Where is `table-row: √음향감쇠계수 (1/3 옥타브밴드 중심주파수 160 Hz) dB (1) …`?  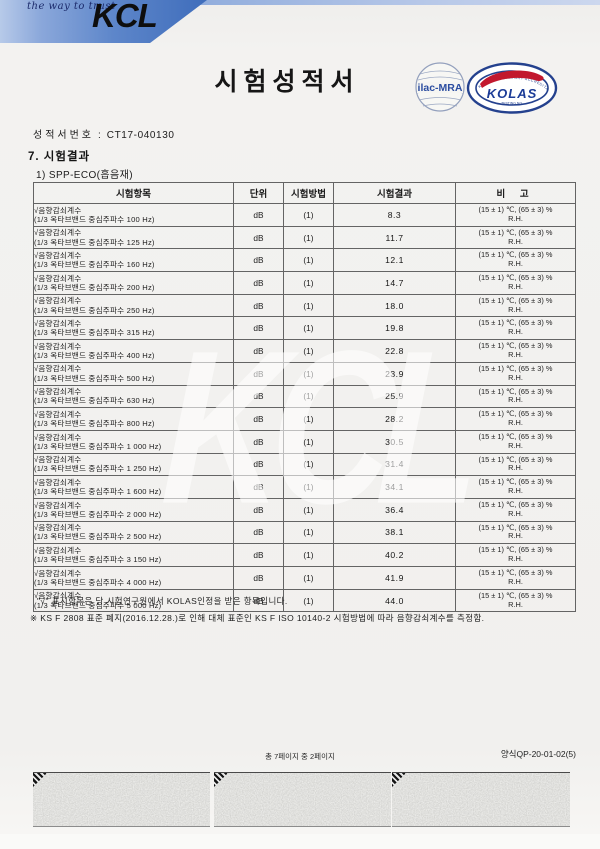
table-row: √음향감쇠계수 (1/3 옥타브밴드 중심주파수 160 Hz) dB (1) … is located at coordinates (304, 260).